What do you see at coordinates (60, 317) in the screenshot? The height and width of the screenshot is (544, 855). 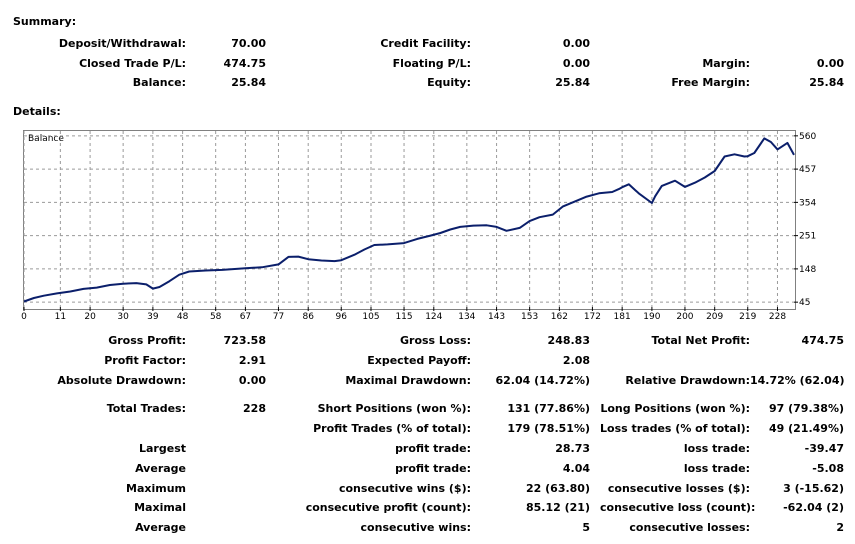 I see `x-tick-label: 11` at bounding box center [60, 317].